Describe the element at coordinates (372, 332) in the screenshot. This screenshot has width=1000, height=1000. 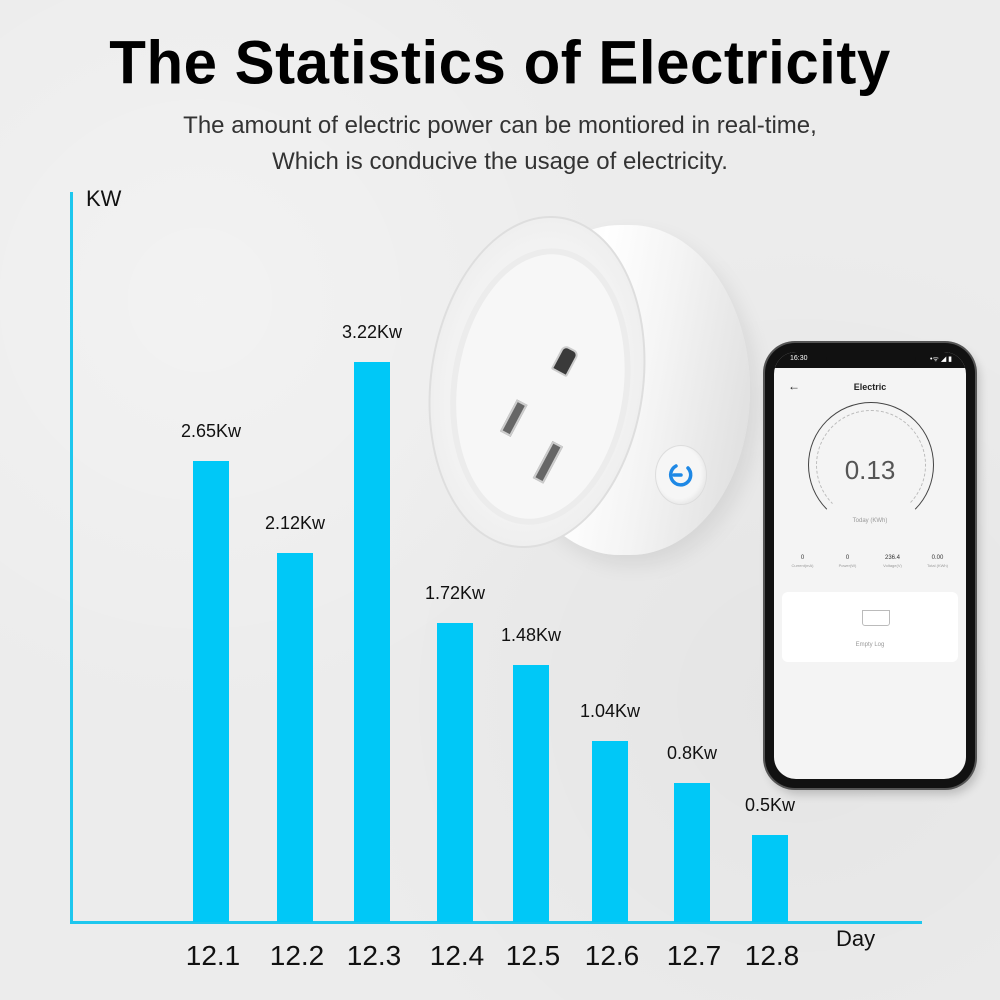
I see `bar-value-label: 3.22Kw` at that location.